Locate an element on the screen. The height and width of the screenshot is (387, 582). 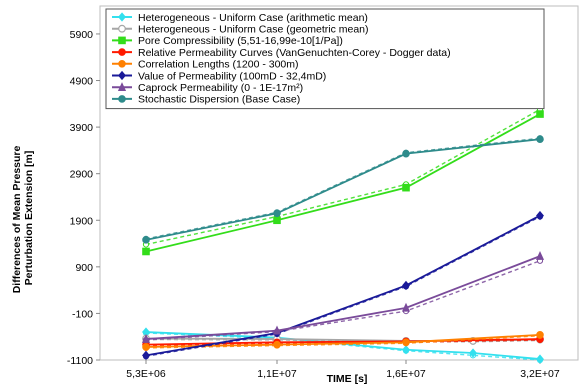
x-tick-label-1: 1,1E+07 is located at coordinates (277, 374).